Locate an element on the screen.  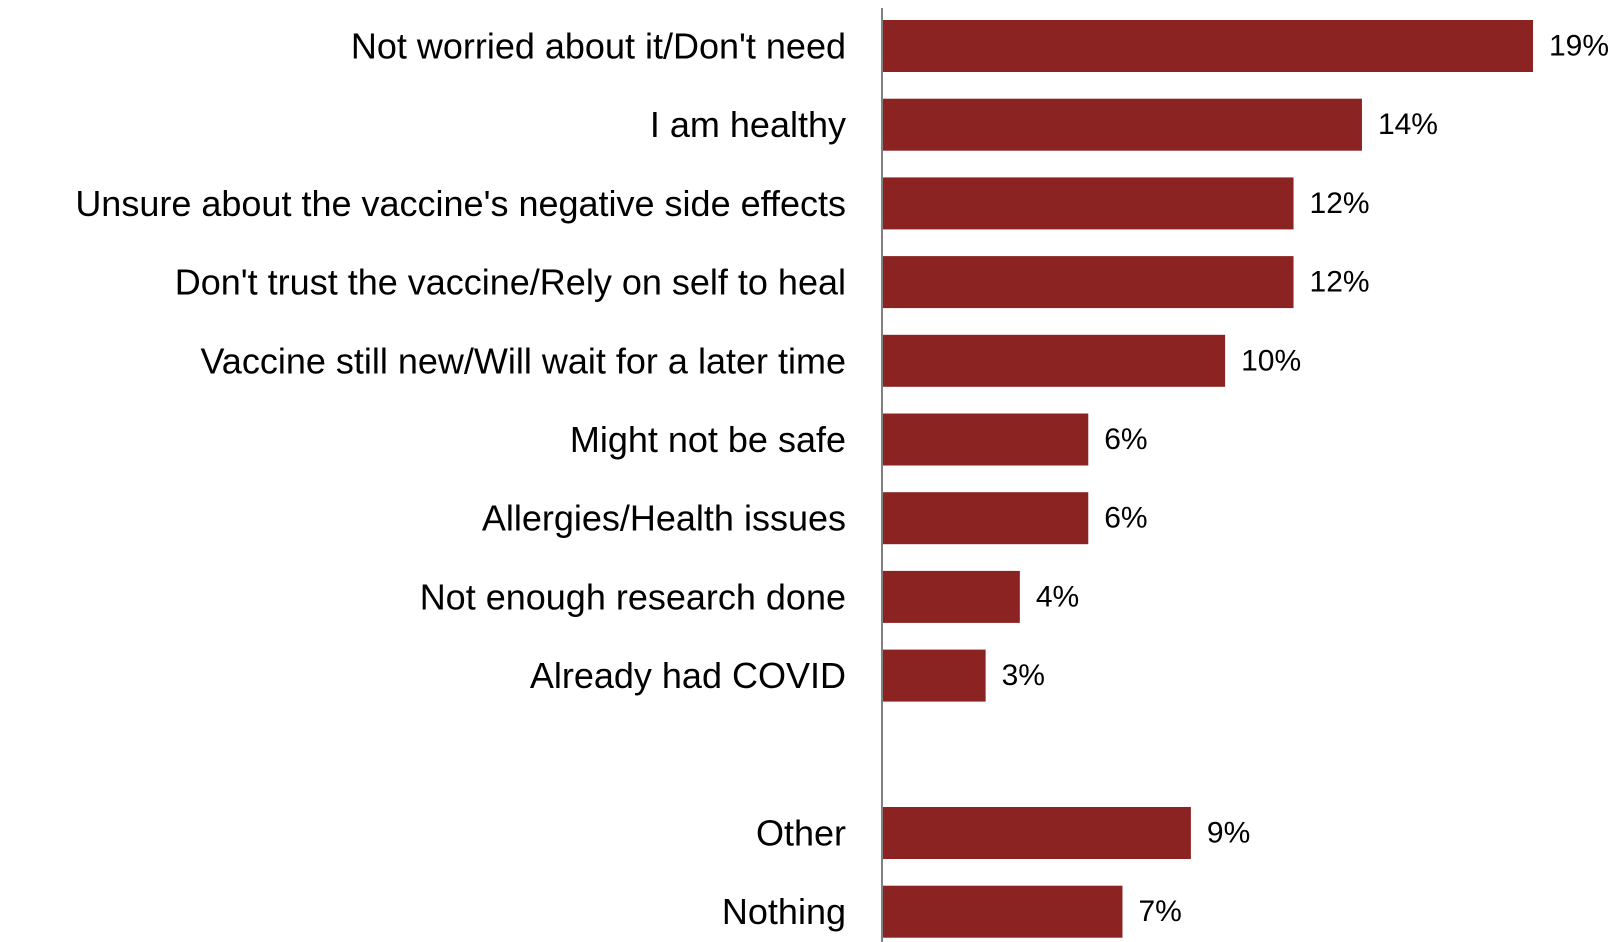
category-label-not-enough-research-done: Not enough research done is located at coordinates (633, 596).